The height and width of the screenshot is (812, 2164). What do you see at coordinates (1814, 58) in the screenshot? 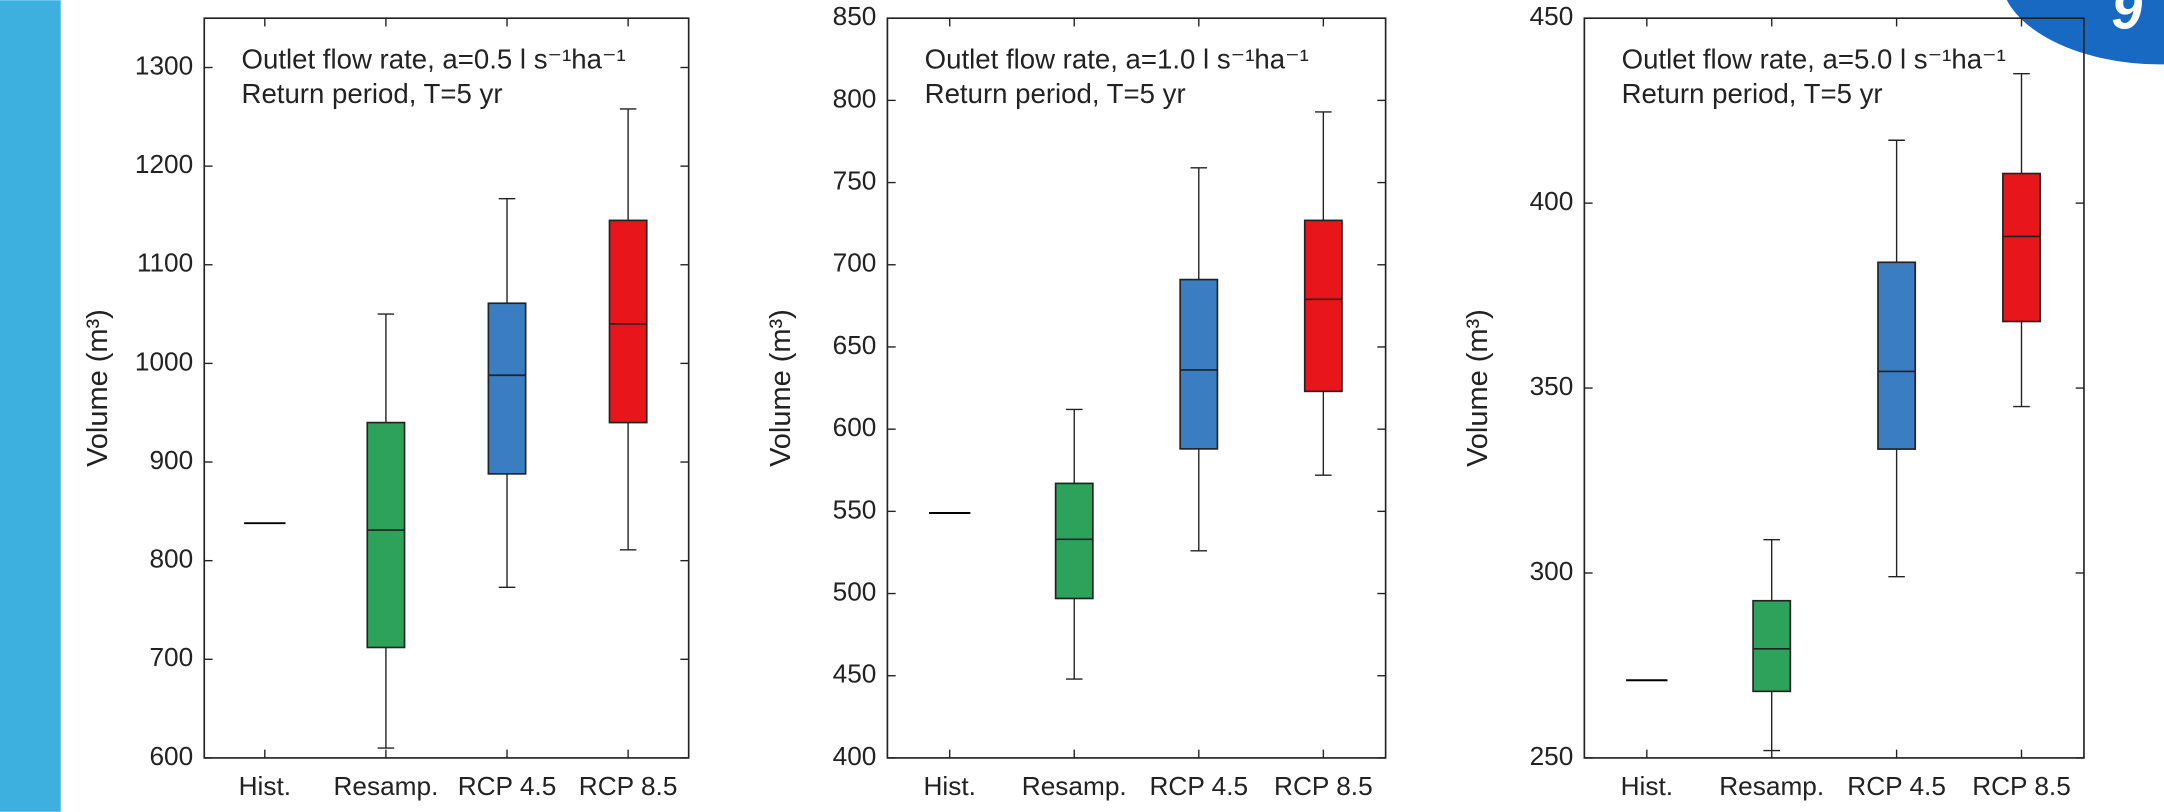
I see `annotation: Outlet flow rate, a=5.0 l s⁻¹ha⁻¹` at bounding box center [1814, 58].